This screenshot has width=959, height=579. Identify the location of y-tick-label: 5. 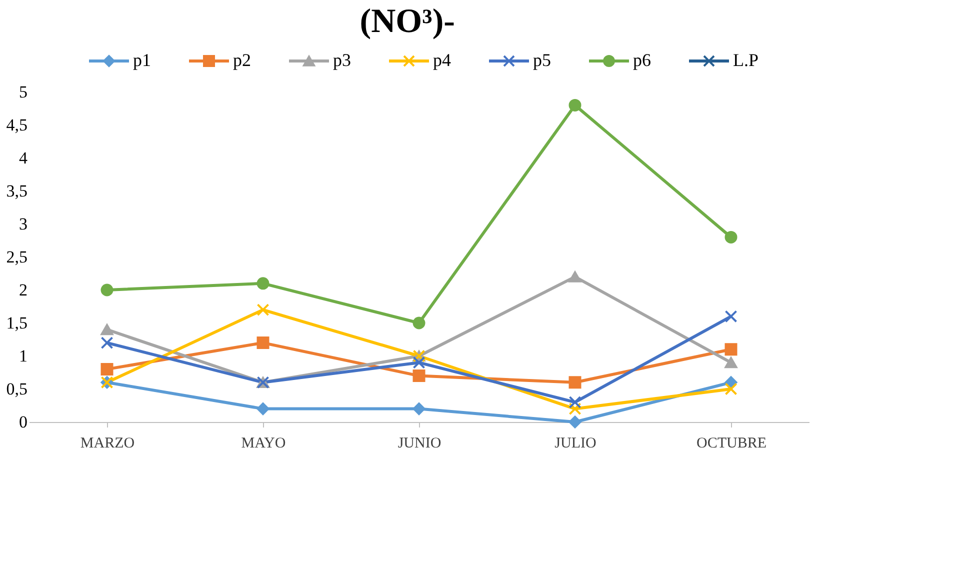
(23, 92).